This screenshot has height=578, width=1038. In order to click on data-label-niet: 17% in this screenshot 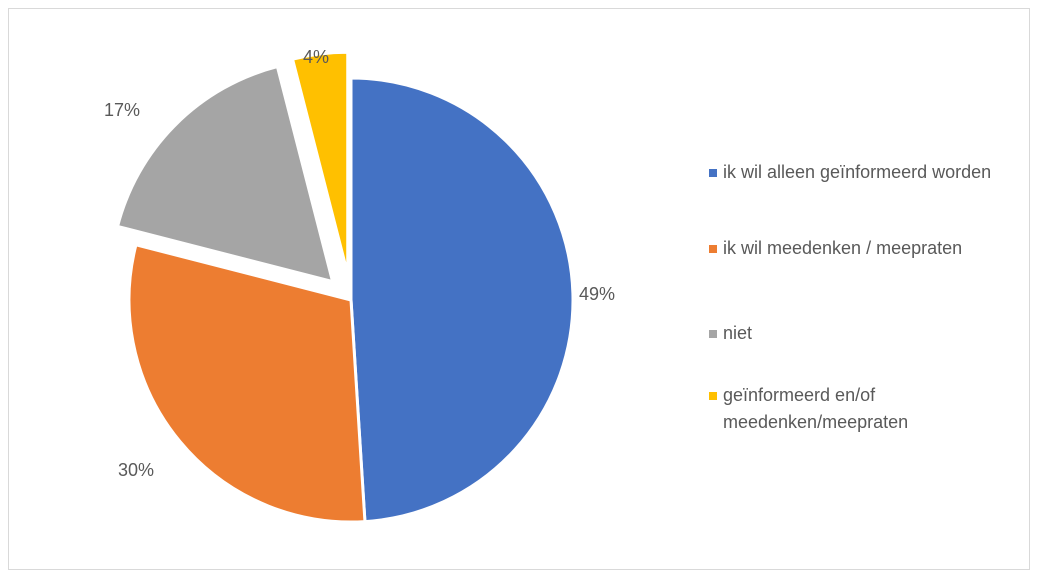, I will do `click(122, 110)`.